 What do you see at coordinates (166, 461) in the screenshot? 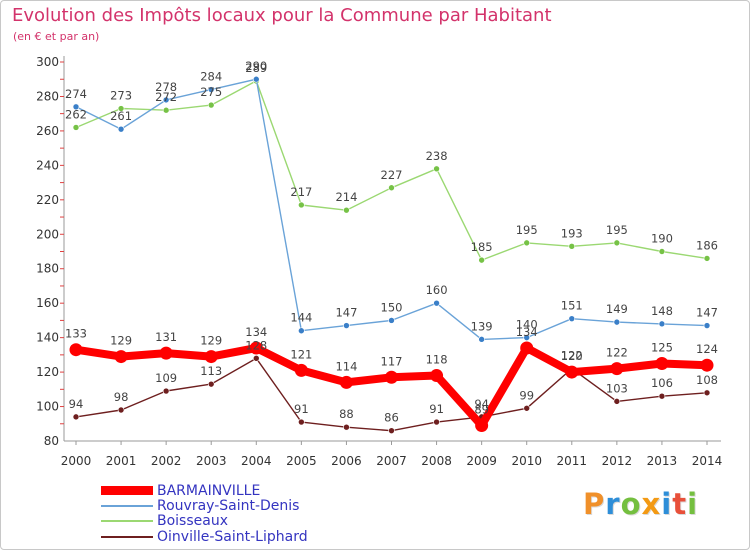
I see `x-tick-label: 2002` at bounding box center [166, 461].